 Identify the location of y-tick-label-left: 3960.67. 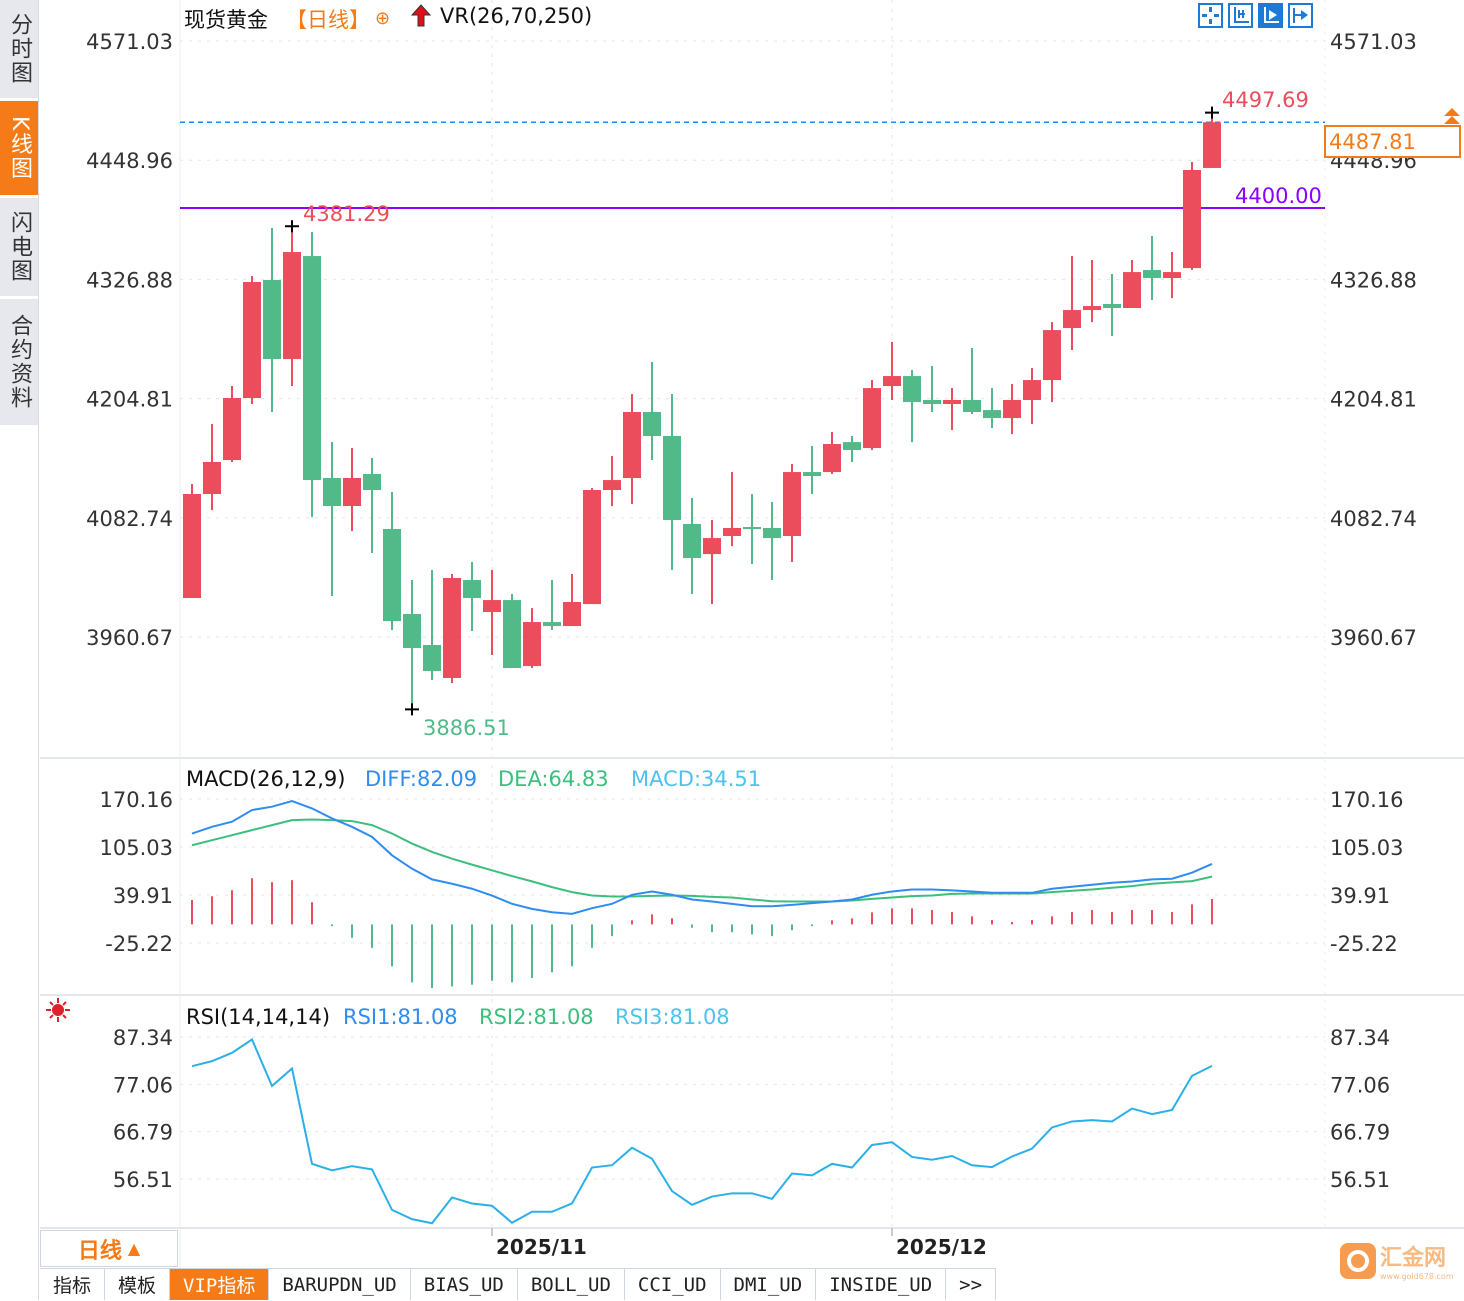
(129, 638).